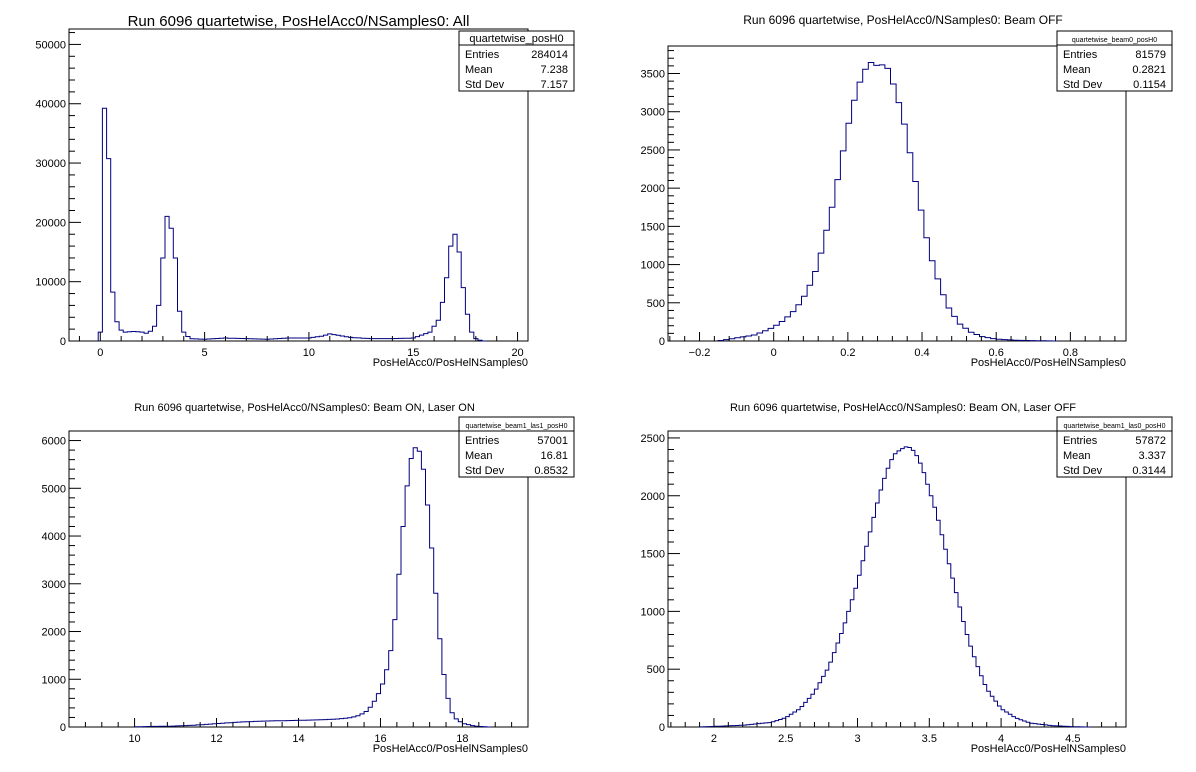  What do you see at coordinates (54, 442) in the screenshot?
I see `y-tick-label: 6000` at bounding box center [54, 442].